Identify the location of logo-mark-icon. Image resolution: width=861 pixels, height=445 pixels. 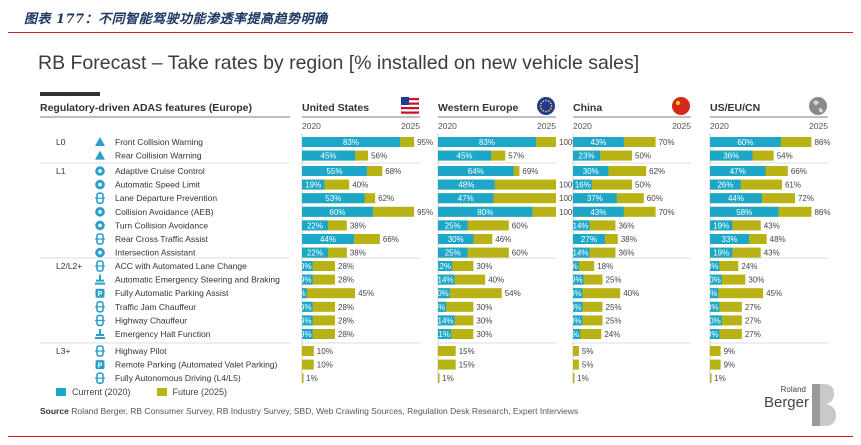
(824, 405).